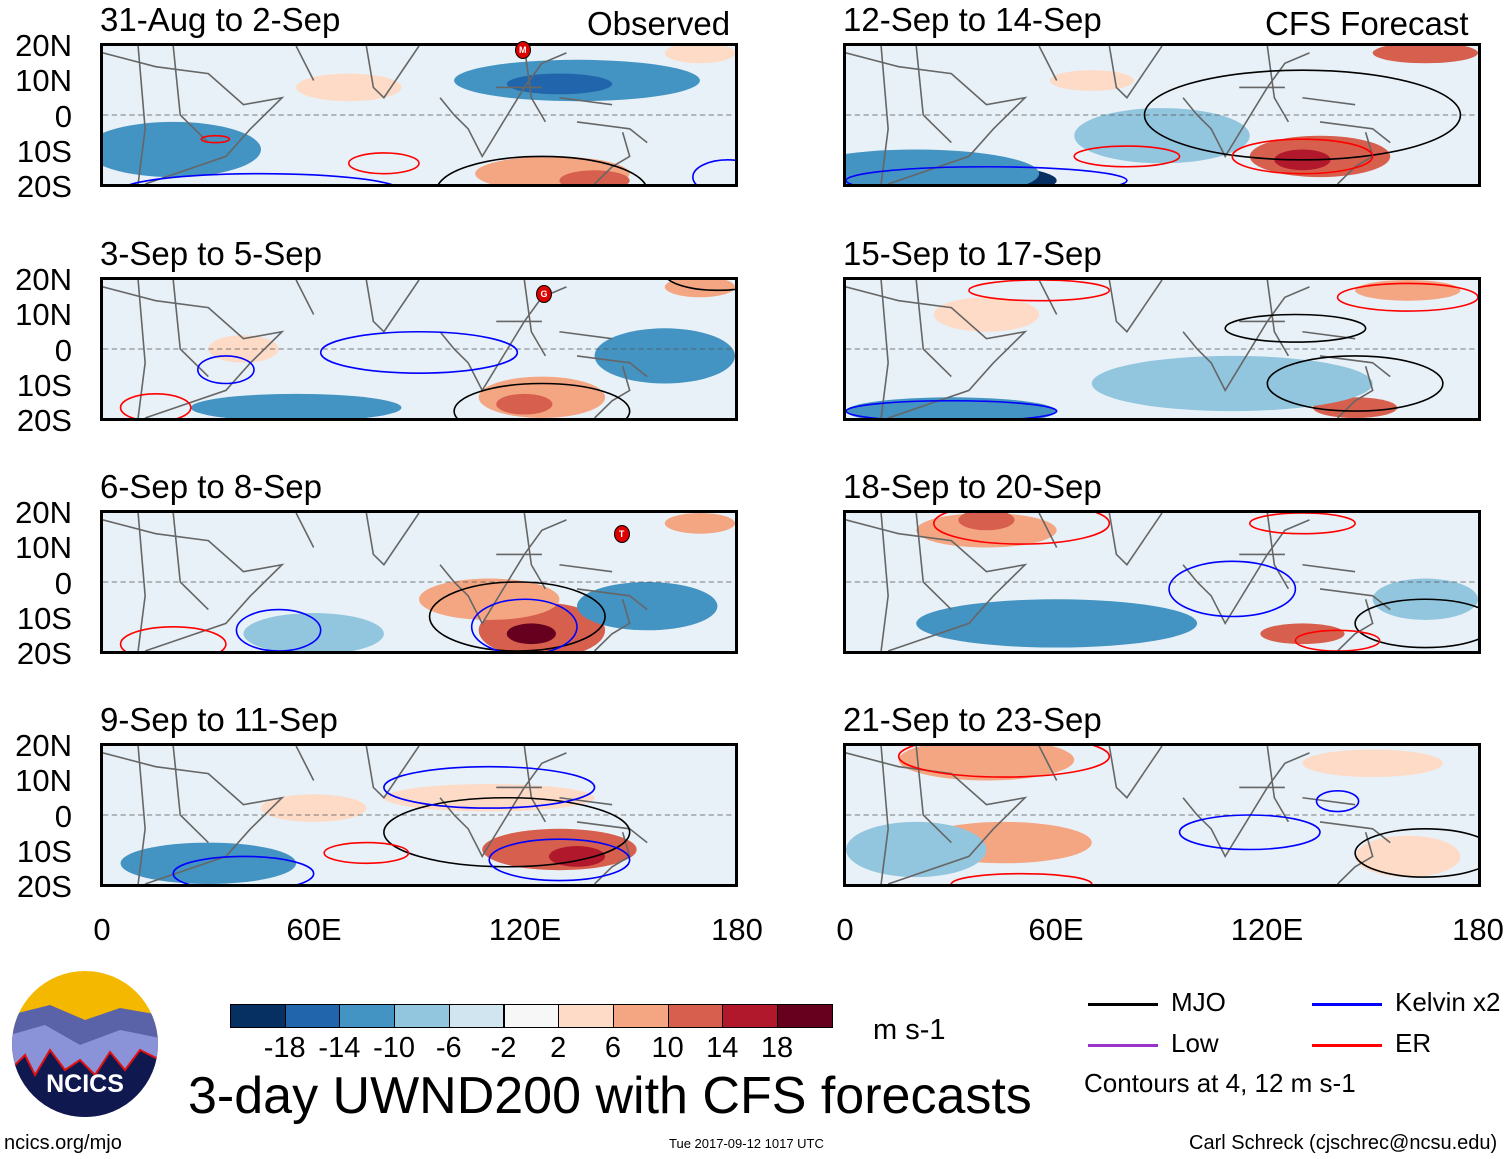  What do you see at coordinates (503, 1048) in the screenshot?
I see `colorbar-label: -2` at bounding box center [503, 1048].